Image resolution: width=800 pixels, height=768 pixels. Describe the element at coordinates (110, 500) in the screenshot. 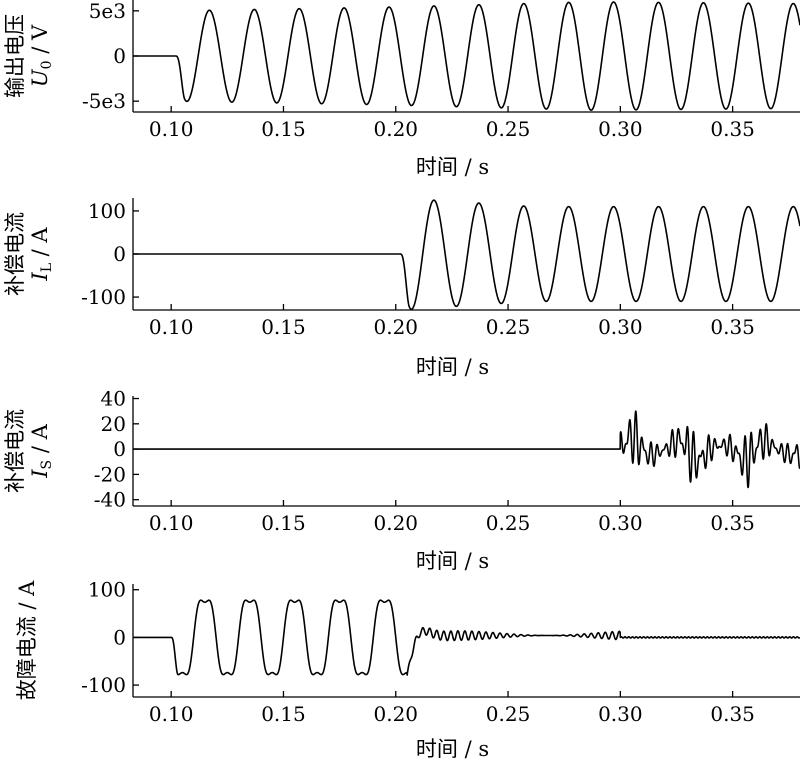

I see `y-tick-label: -40` at that location.